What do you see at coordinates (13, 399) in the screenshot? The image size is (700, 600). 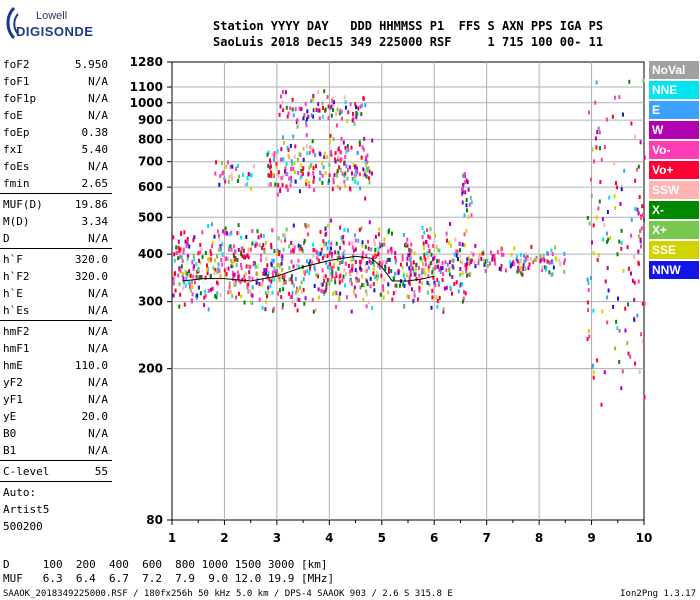 I see `parameter-name: yF1` at bounding box center [13, 399].